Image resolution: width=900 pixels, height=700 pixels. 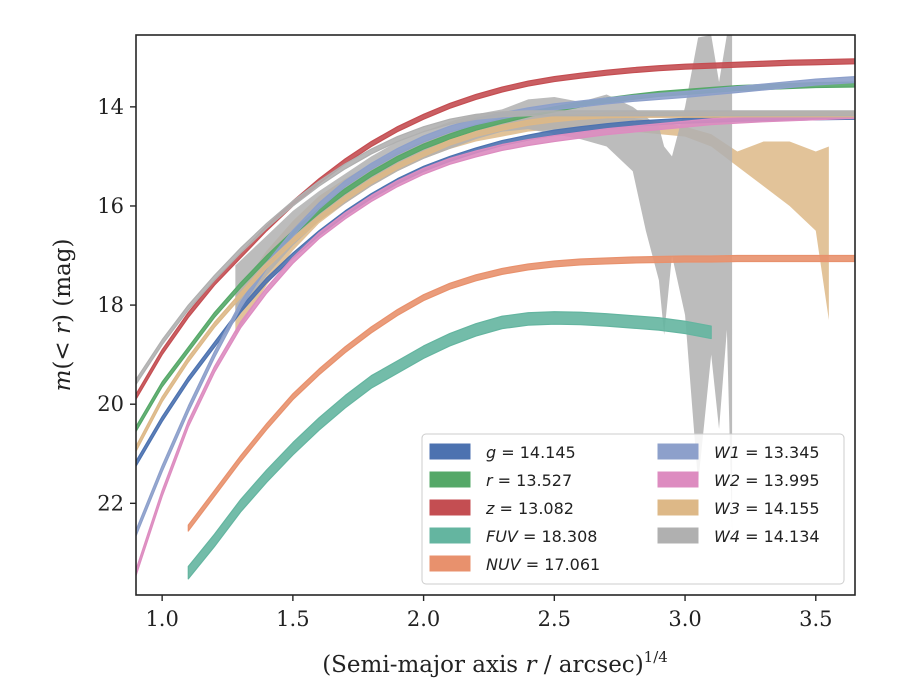 What do you see at coordinates (543, 564) in the screenshot?
I see `legend-label-nuv: NUV = 17.061` at bounding box center [543, 564].